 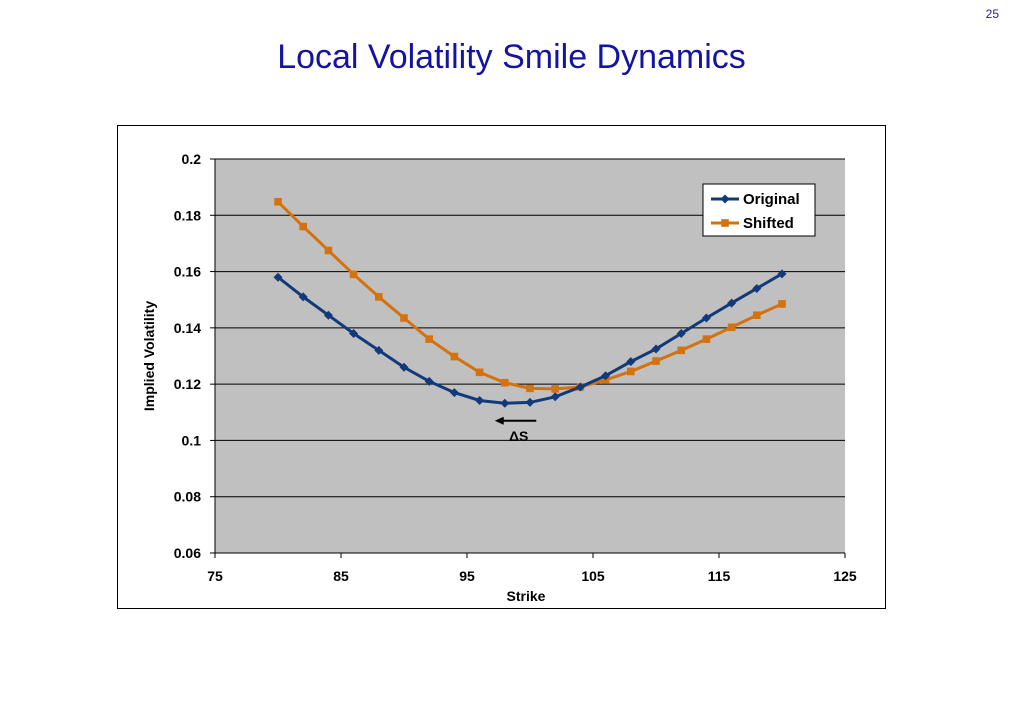 I want to click on x-tick-label: 75, so click(x=215, y=576).